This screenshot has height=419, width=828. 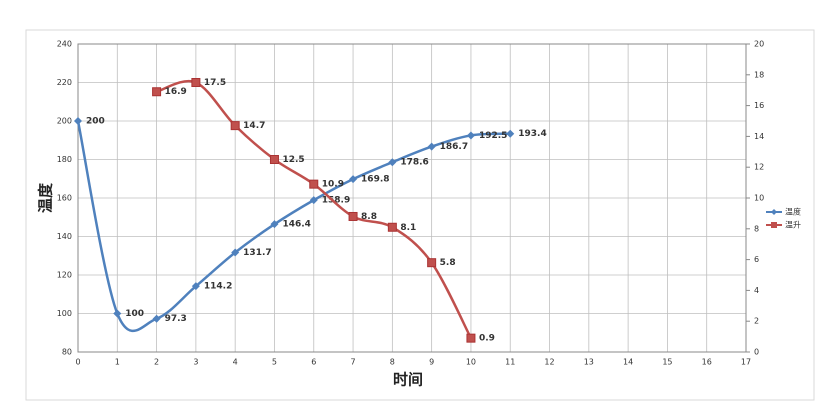 I want to click on x-tick-label: 4, so click(x=235, y=362).